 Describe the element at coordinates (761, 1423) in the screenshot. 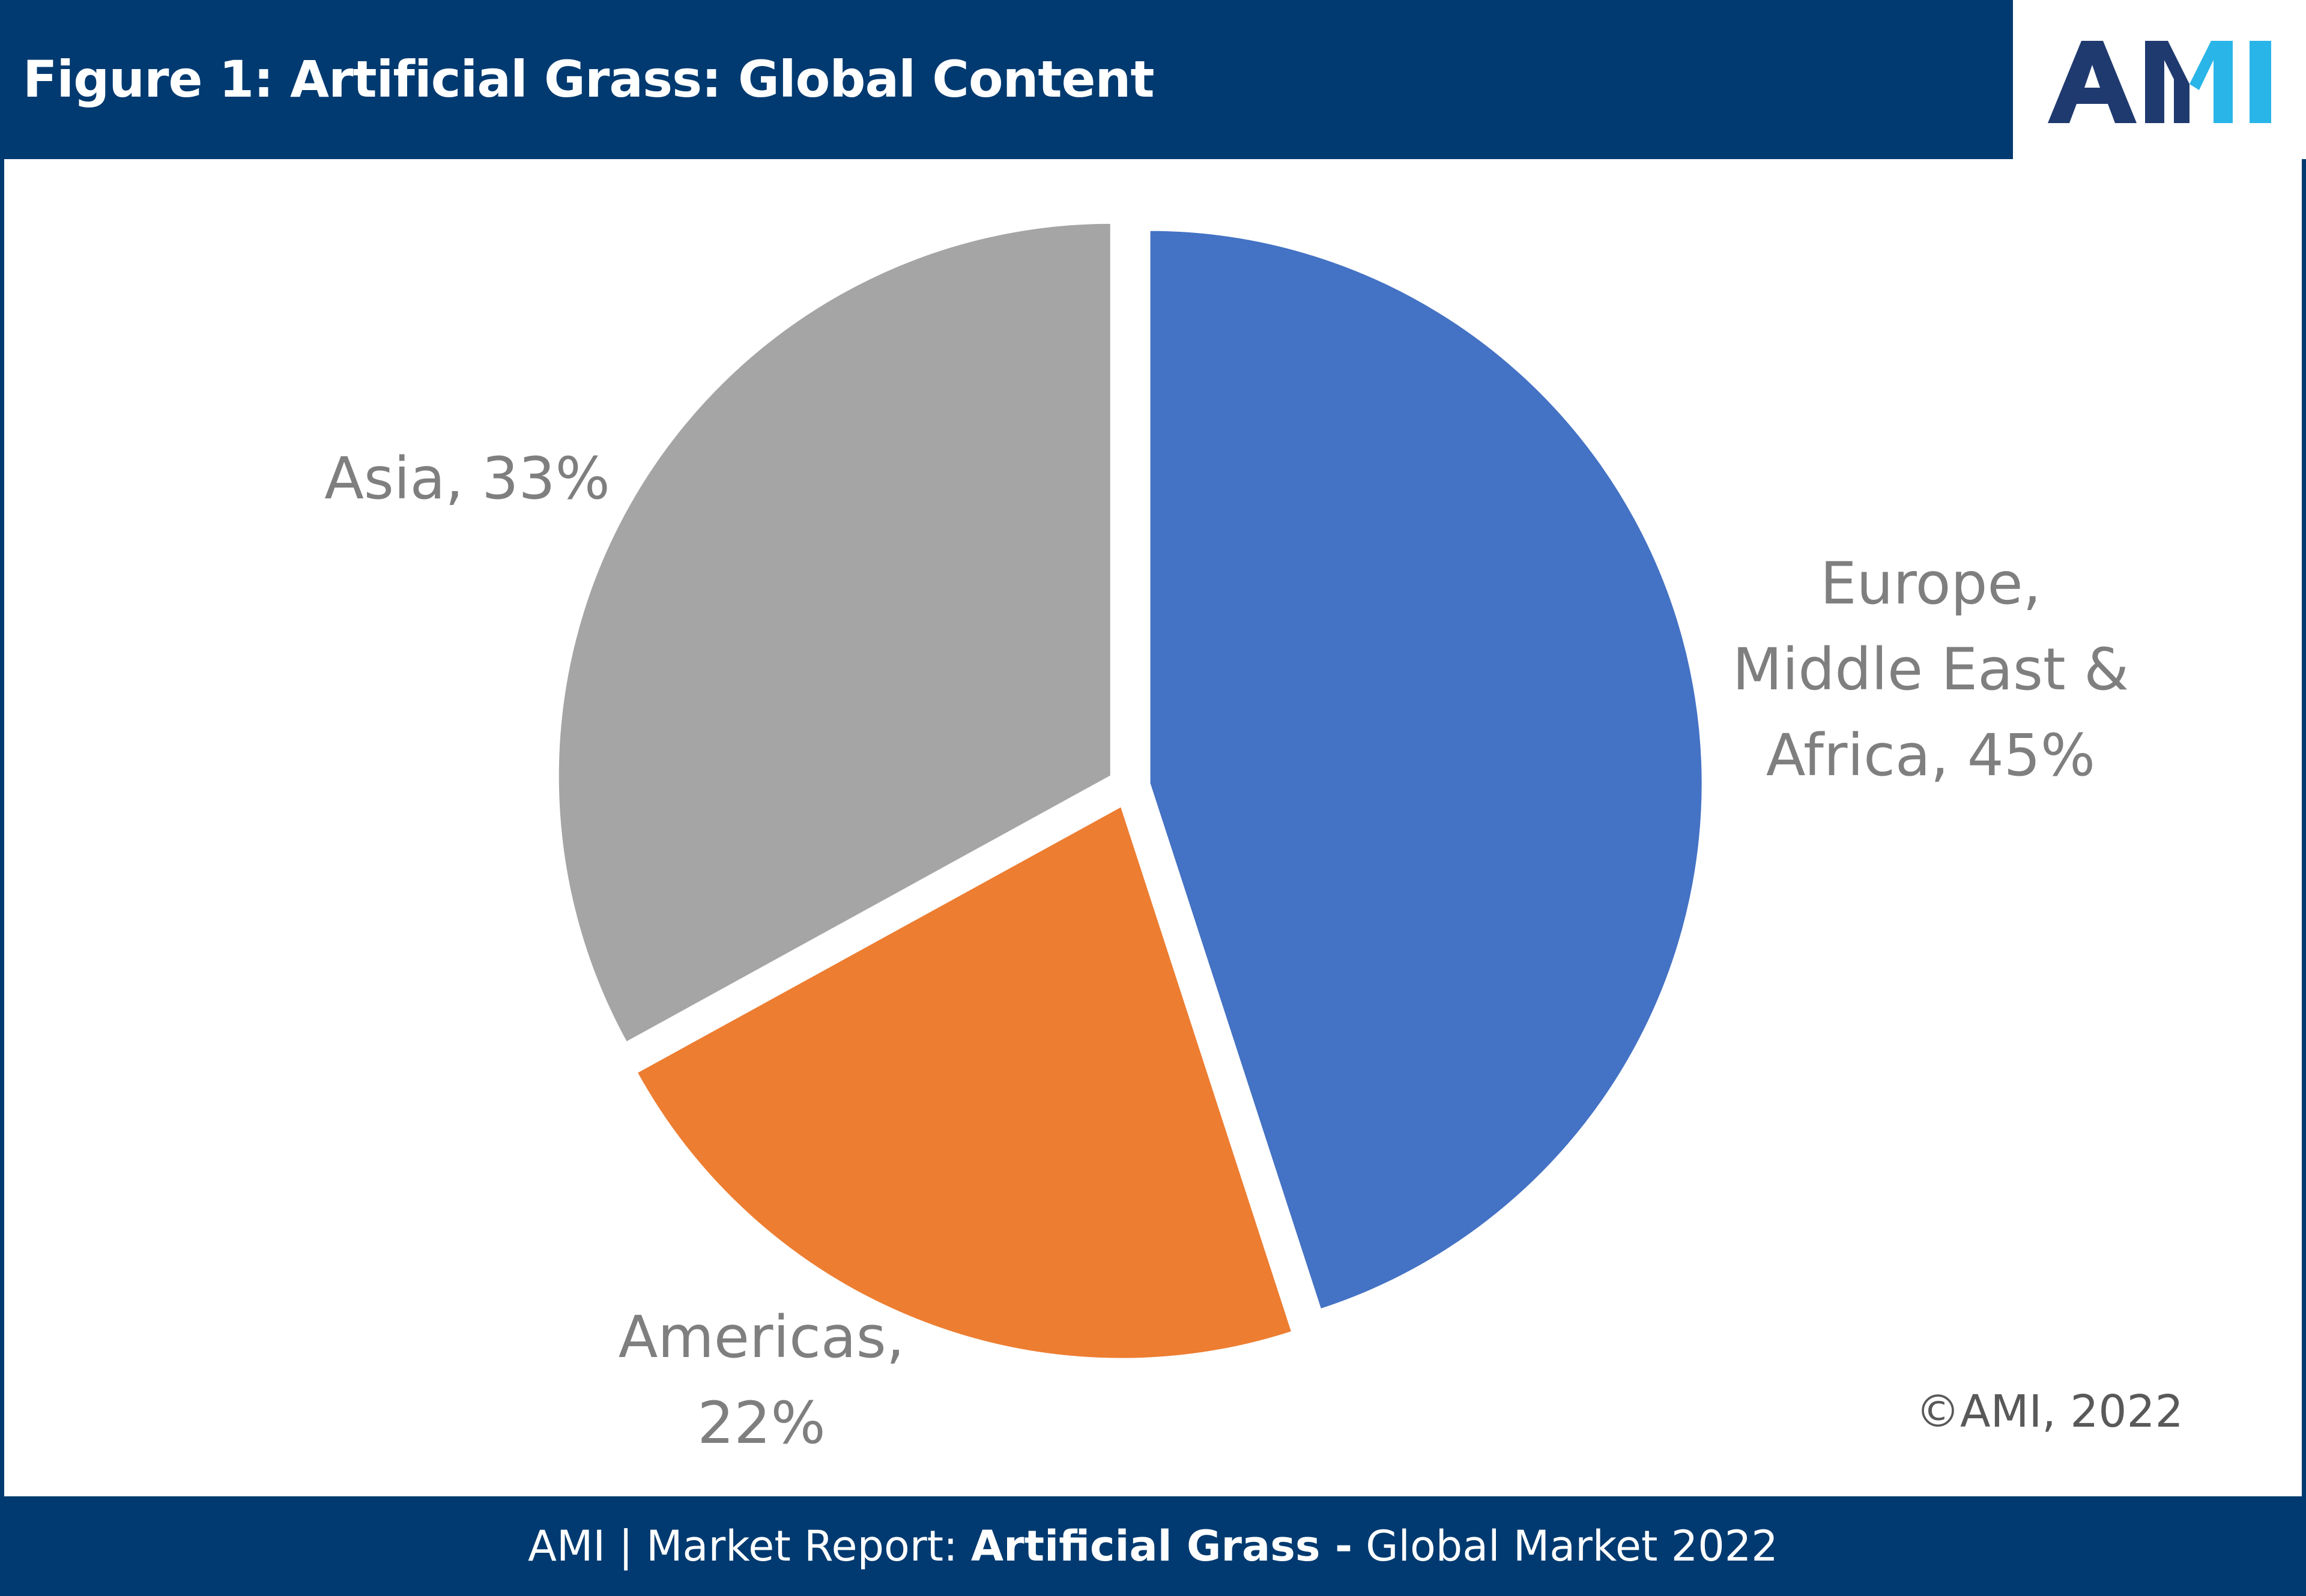

I see `pie-label-line: 22%` at that location.